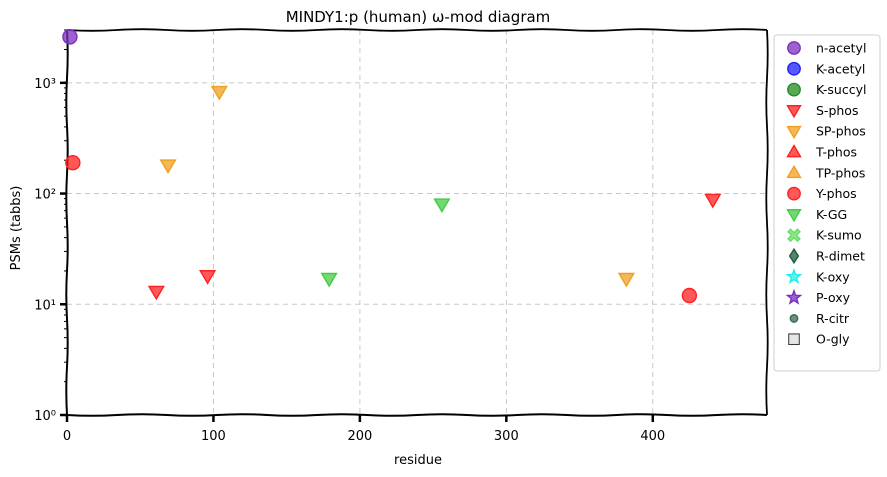  I want to click on legend-label: Y-phos, so click(836, 193).